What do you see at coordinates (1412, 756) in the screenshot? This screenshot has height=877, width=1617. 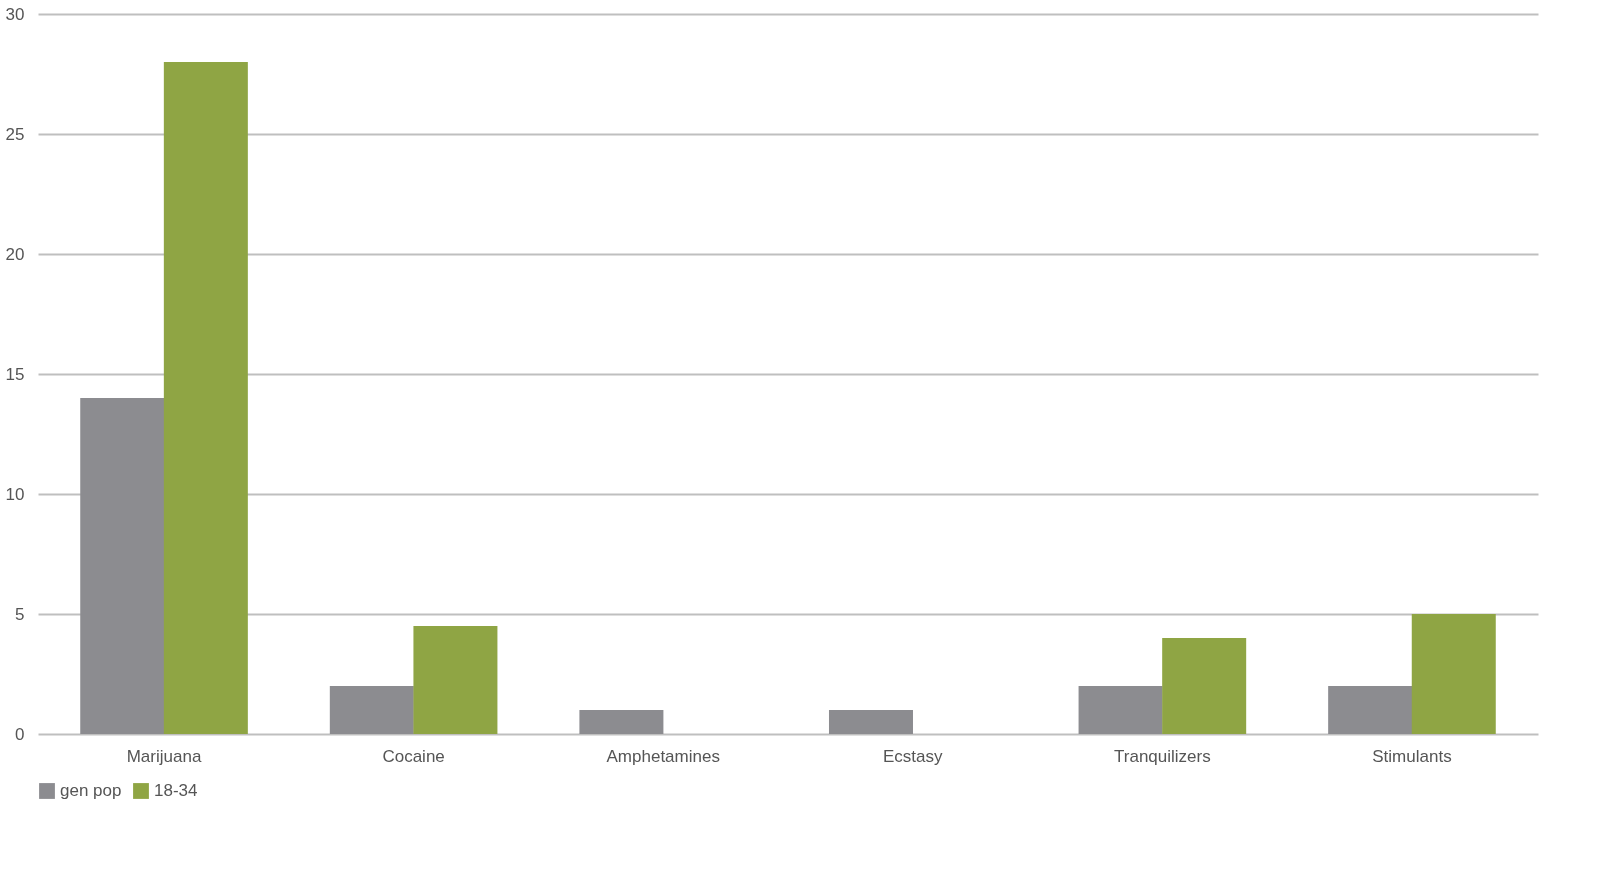 I see `x-tick-label: Stimulants` at bounding box center [1412, 756].